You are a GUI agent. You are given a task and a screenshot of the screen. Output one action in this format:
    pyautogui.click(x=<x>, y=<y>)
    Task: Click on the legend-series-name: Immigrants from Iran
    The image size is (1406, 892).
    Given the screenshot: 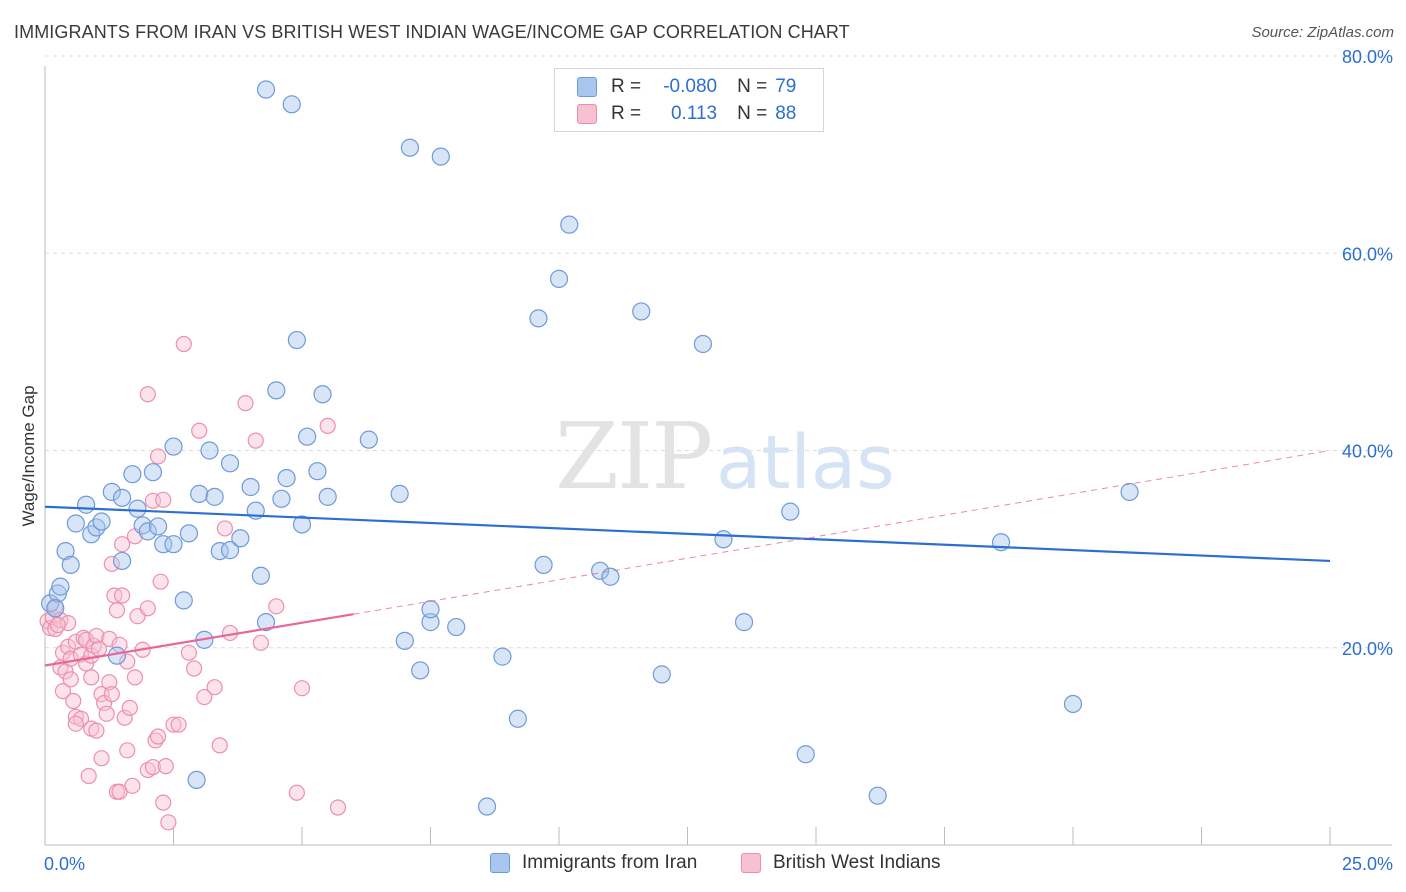 What is the action you would take?
    pyautogui.click(x=610, y=862)
    